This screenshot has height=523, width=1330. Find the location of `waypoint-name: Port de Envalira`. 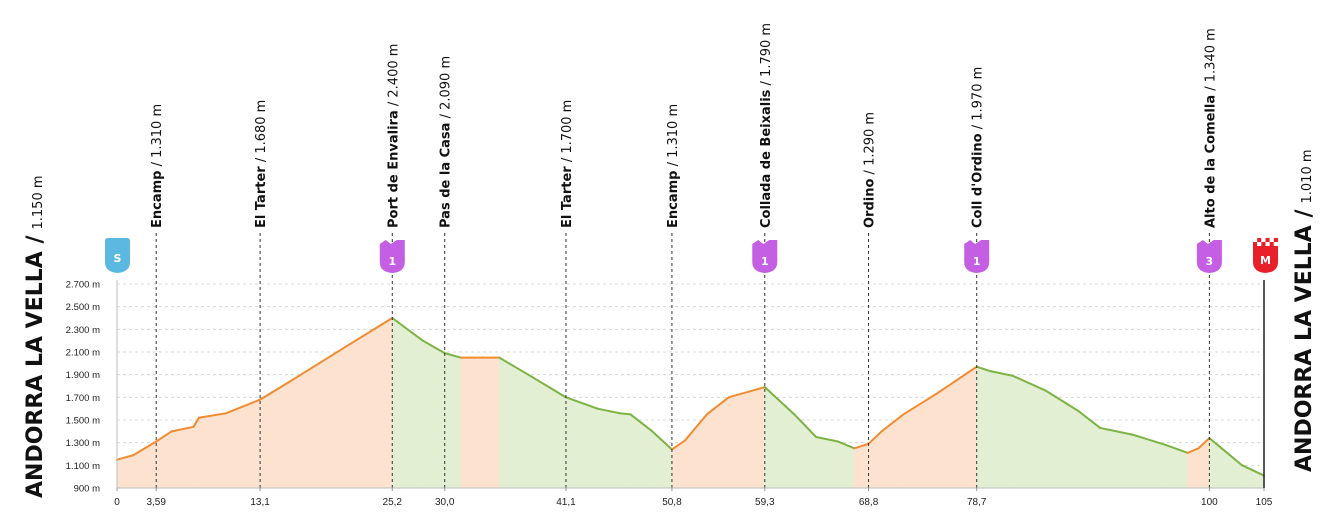

waypoint-name: Port de Envalira is located at coordinates (393, 169).